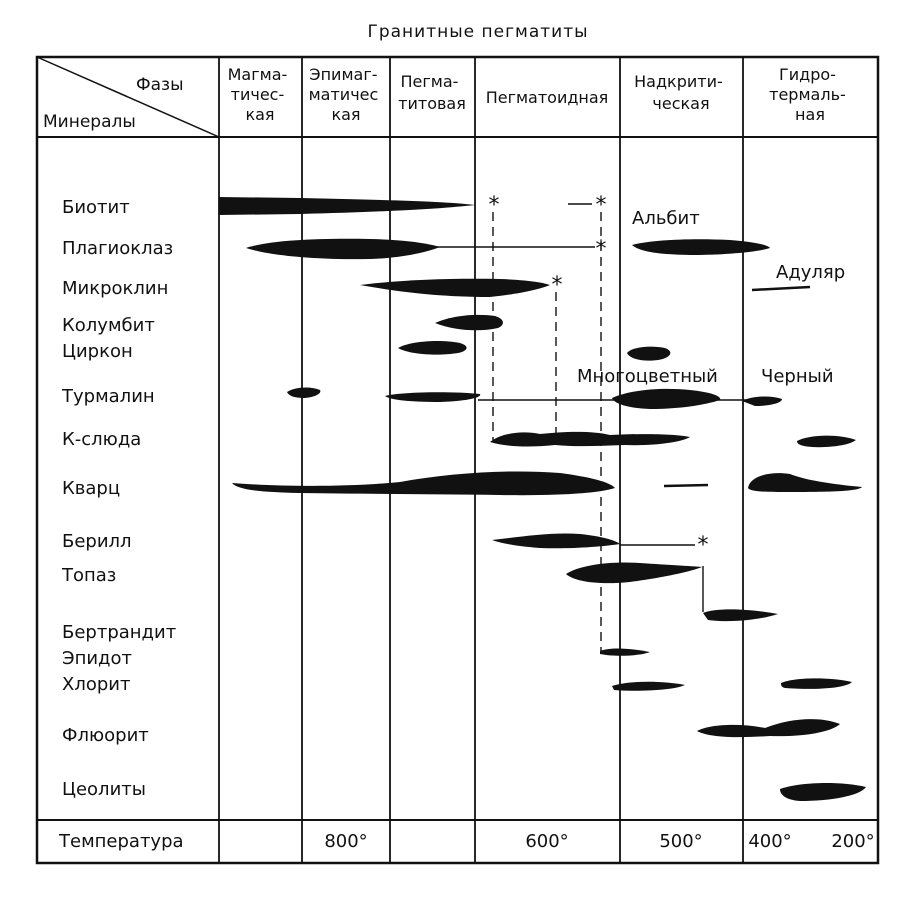  I want to click on mineral-label: Бертрандит, so click(119, 632).